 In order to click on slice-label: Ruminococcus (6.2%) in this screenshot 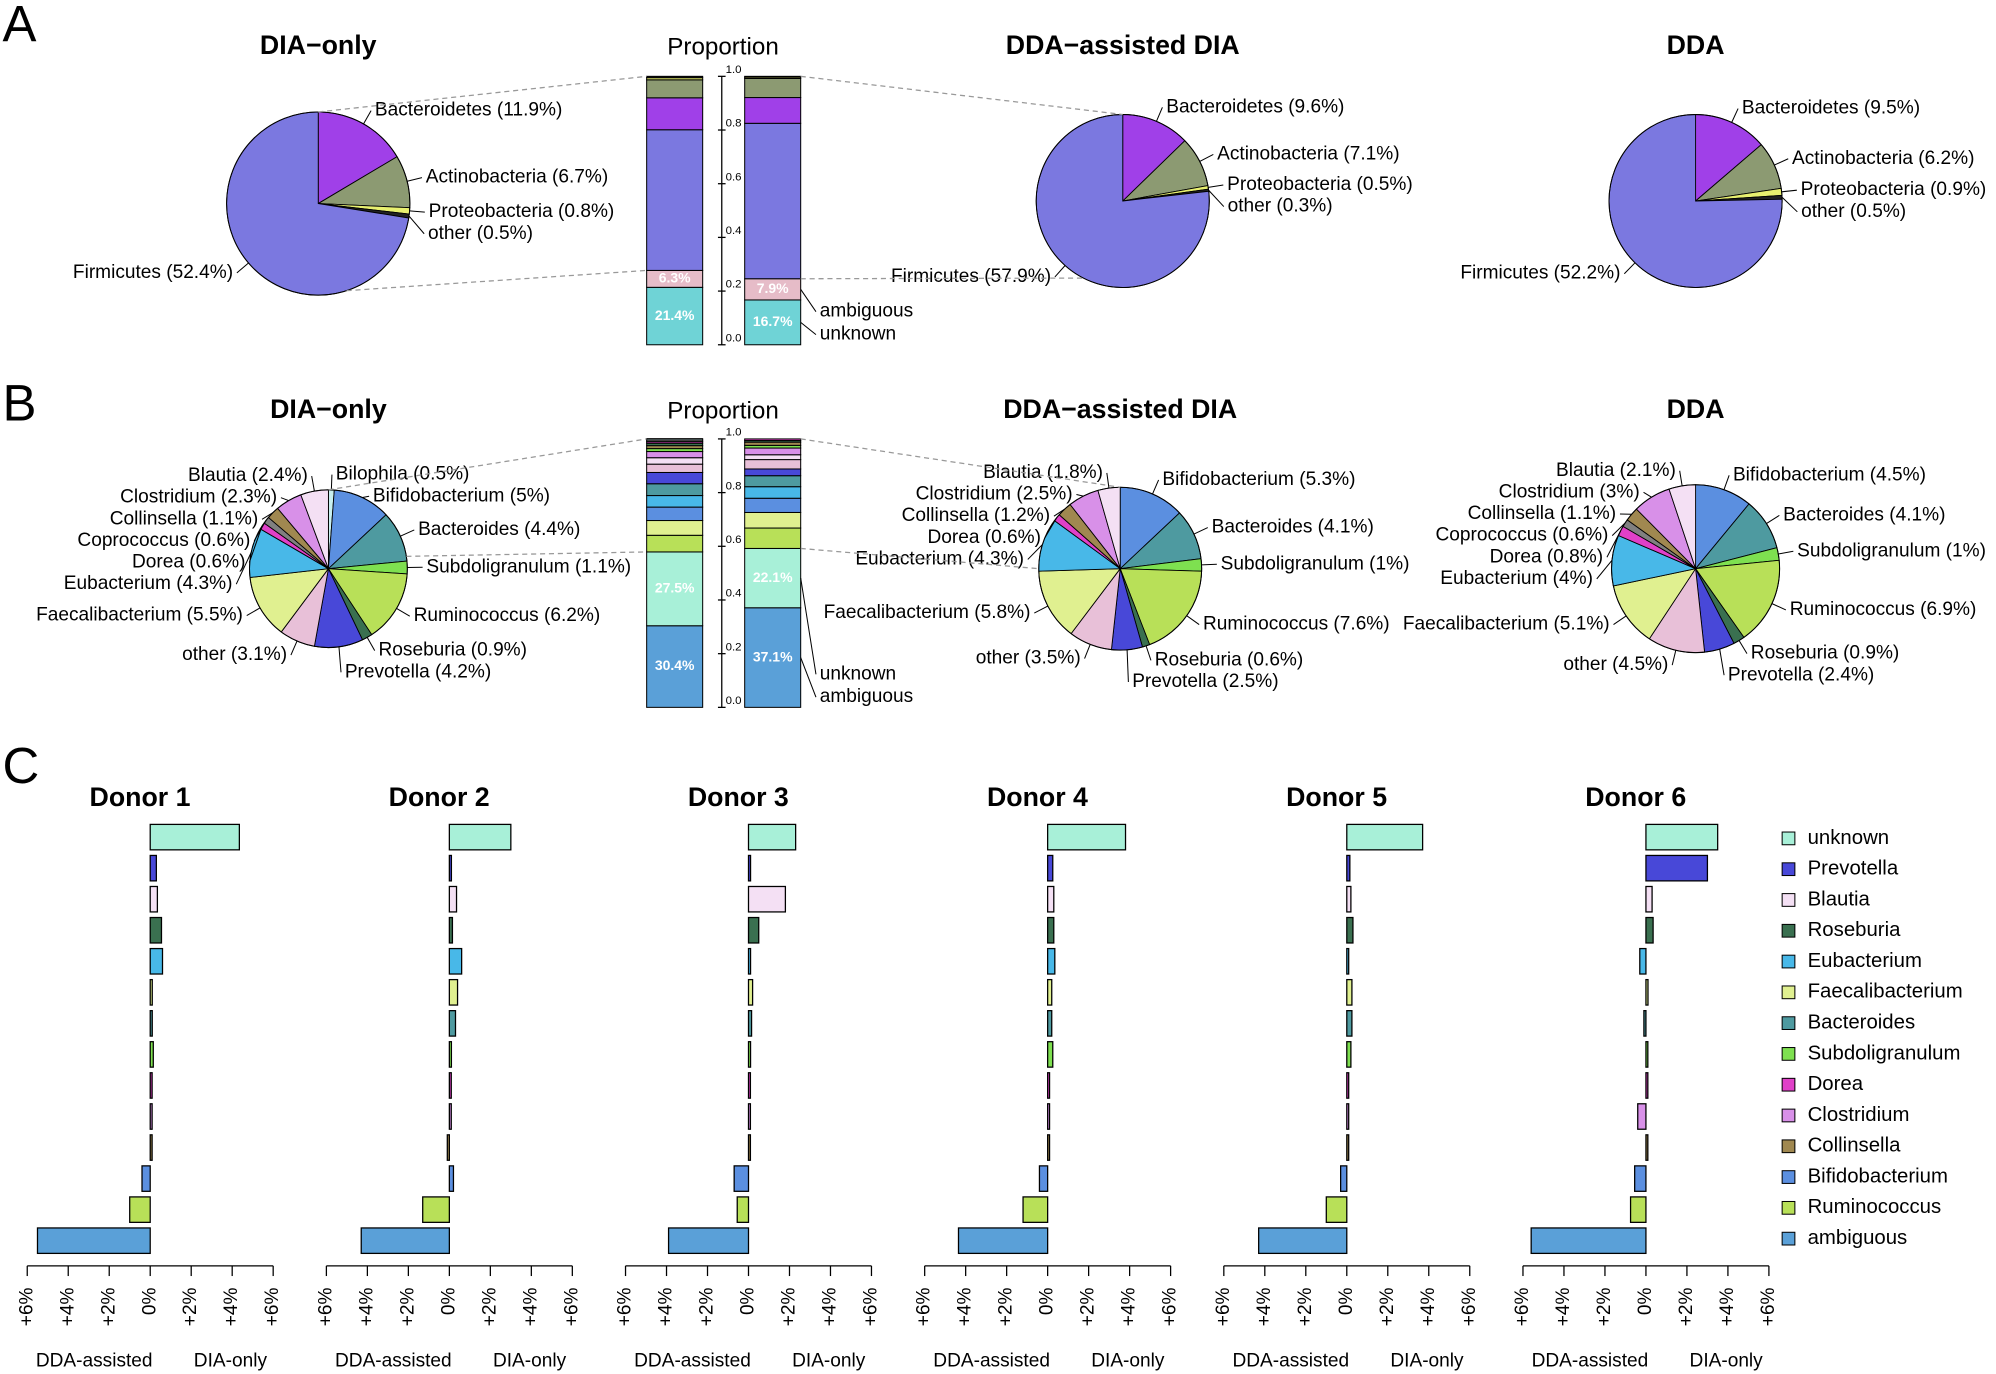, I will do `click(507, 615)`.